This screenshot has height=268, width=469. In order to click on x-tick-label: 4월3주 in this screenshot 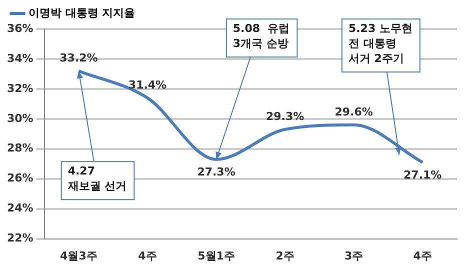, I will do `click(79, 255)`.